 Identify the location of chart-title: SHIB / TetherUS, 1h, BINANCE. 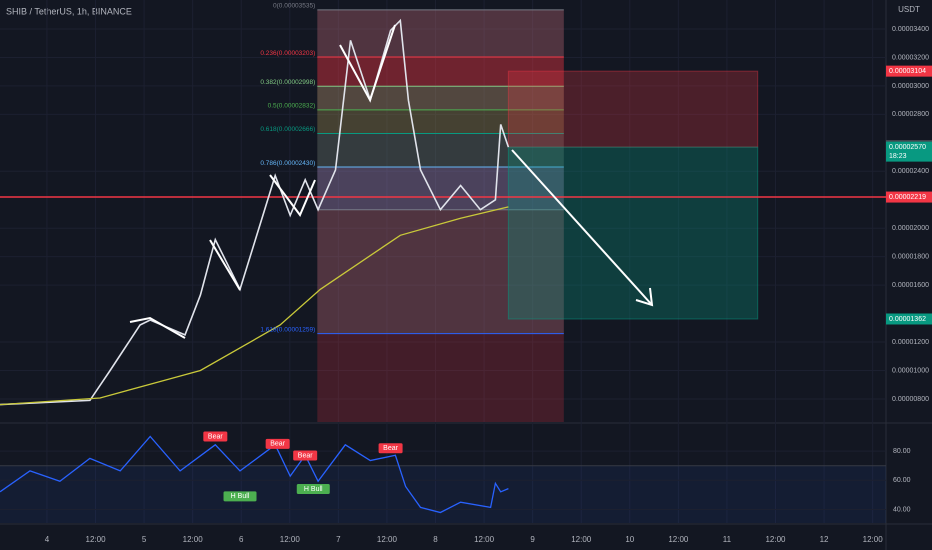
(69, 11).